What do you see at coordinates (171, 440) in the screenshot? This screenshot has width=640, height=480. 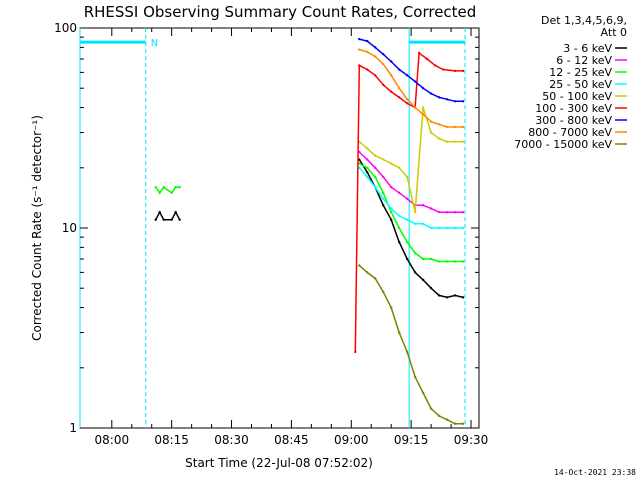 I see `x-tick-label-1: 08:15` at bounding box center [171, 440].